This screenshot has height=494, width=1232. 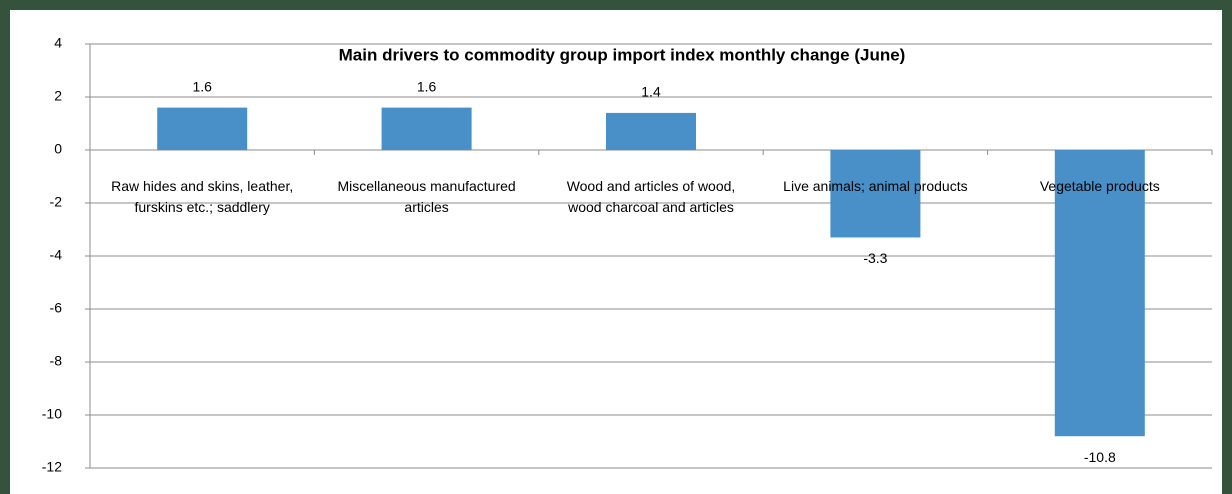 I want to click on x-tick-label: Live animals; animal products, so click(x=875, y=186).